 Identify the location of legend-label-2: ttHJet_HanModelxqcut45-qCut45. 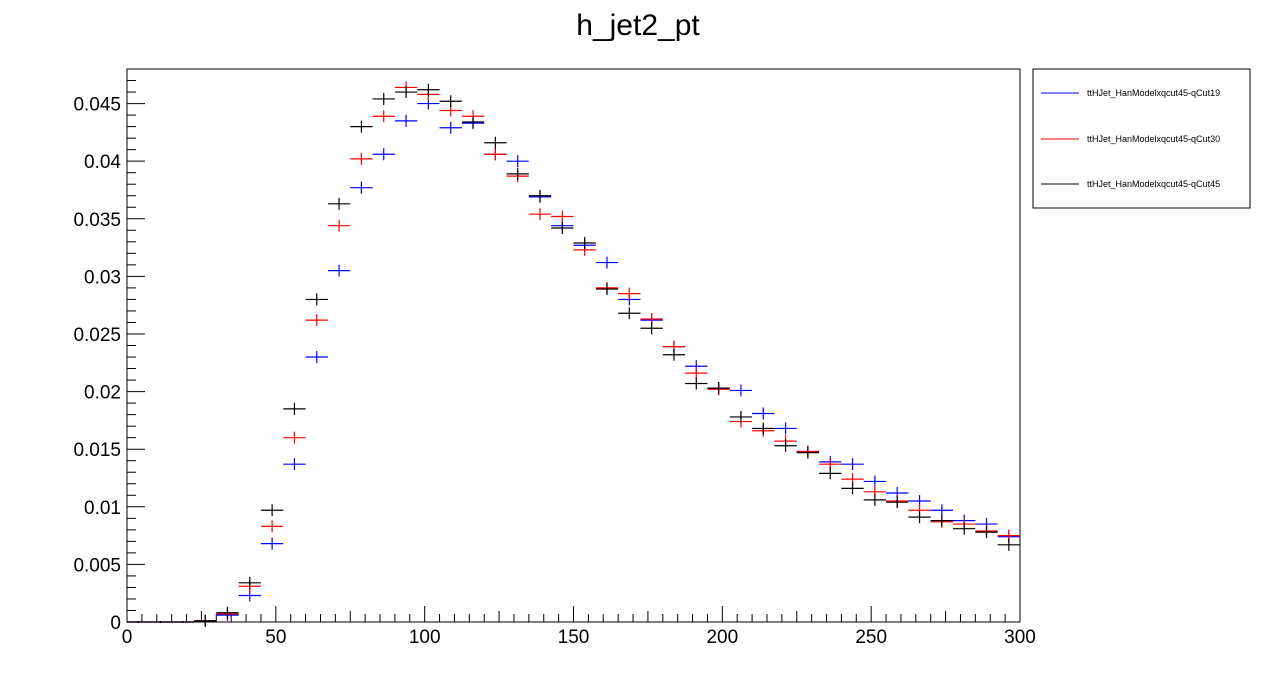
(1153, 184).